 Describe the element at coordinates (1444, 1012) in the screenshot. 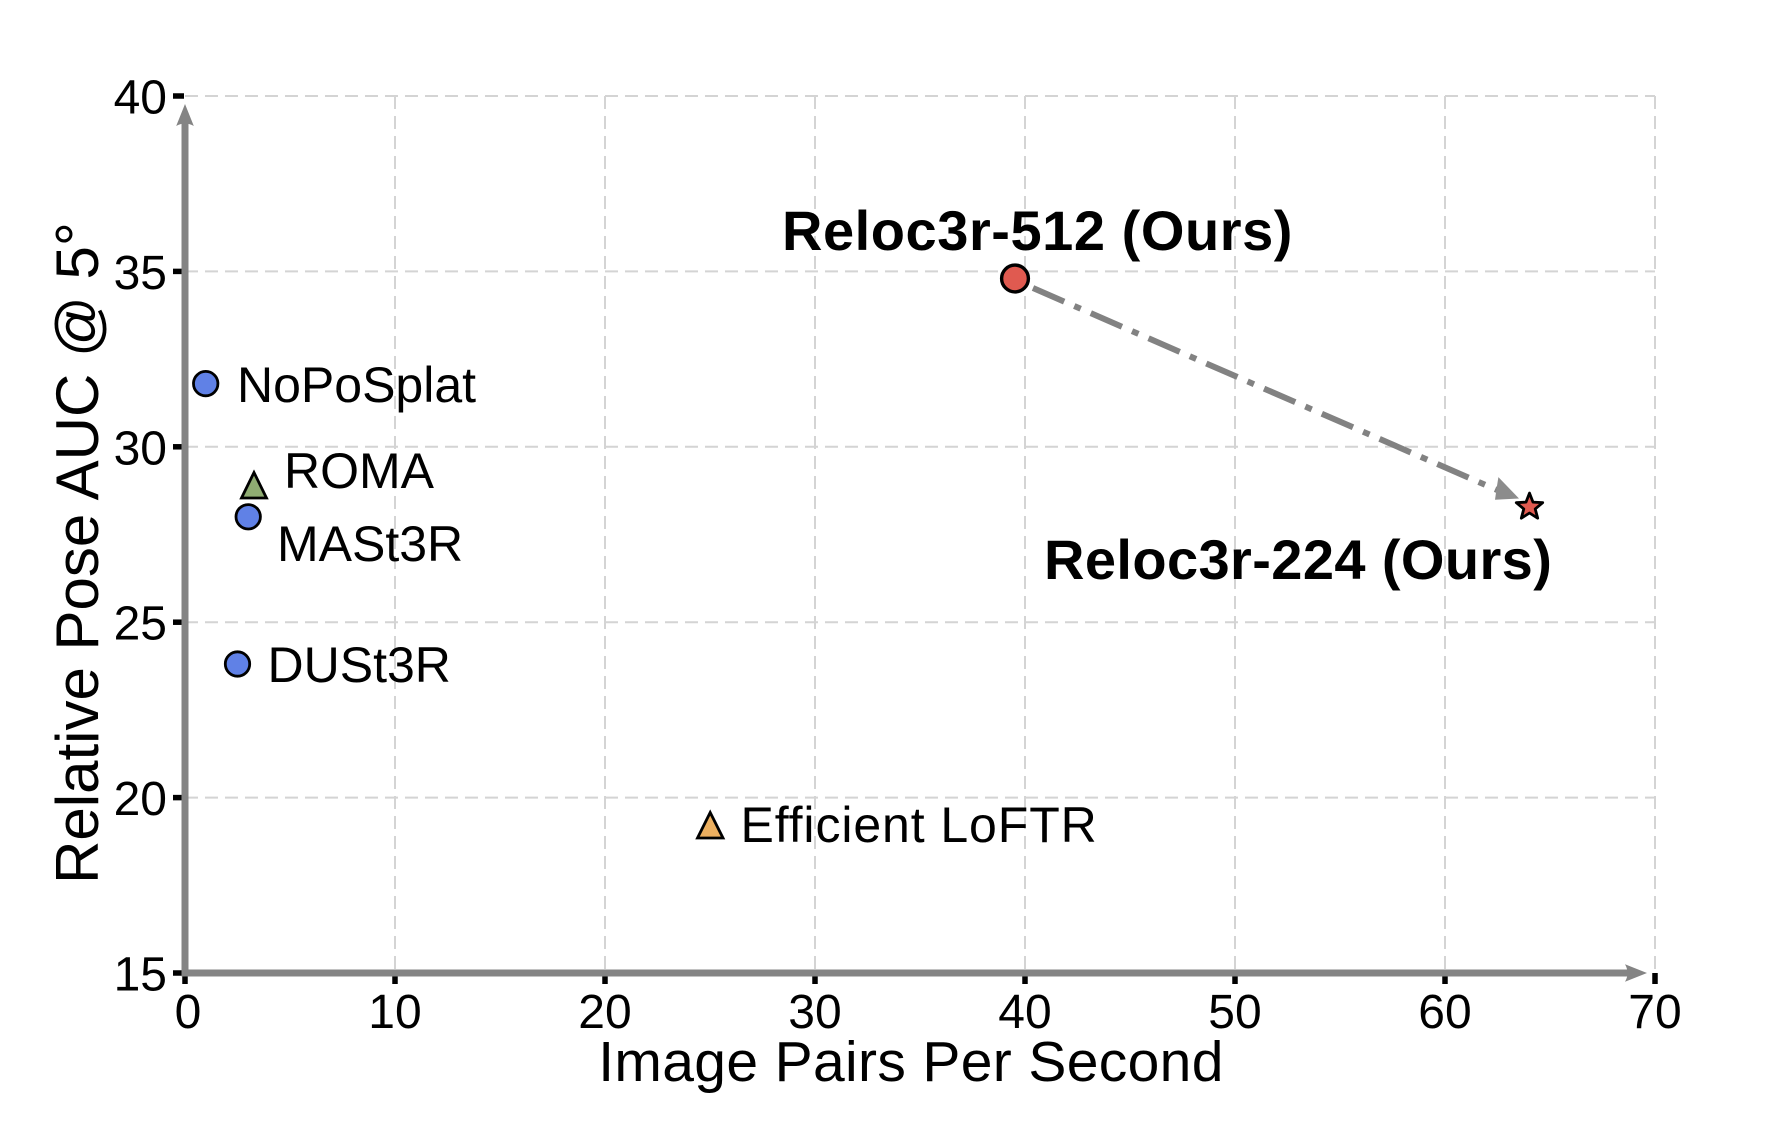

I see `svg-text: 60` at that location.